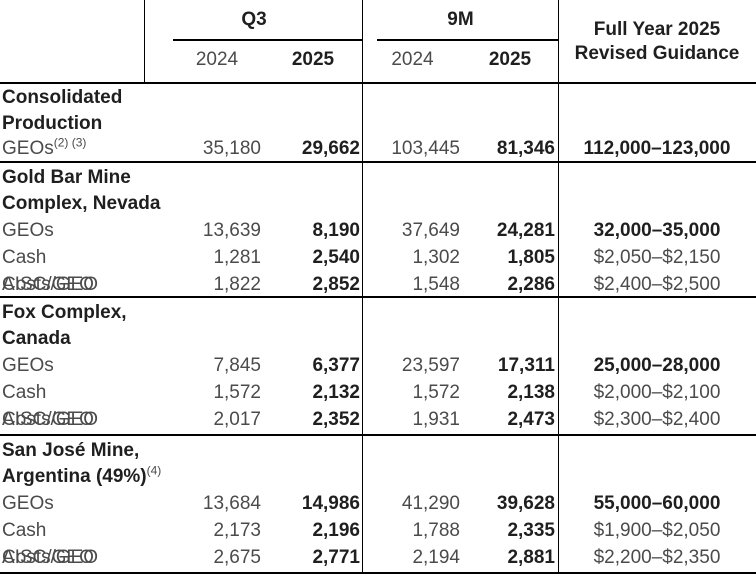 This screenshot has width=756, height=575. I want to click on cell-9m-2025: 2,473, so click(531, 419).